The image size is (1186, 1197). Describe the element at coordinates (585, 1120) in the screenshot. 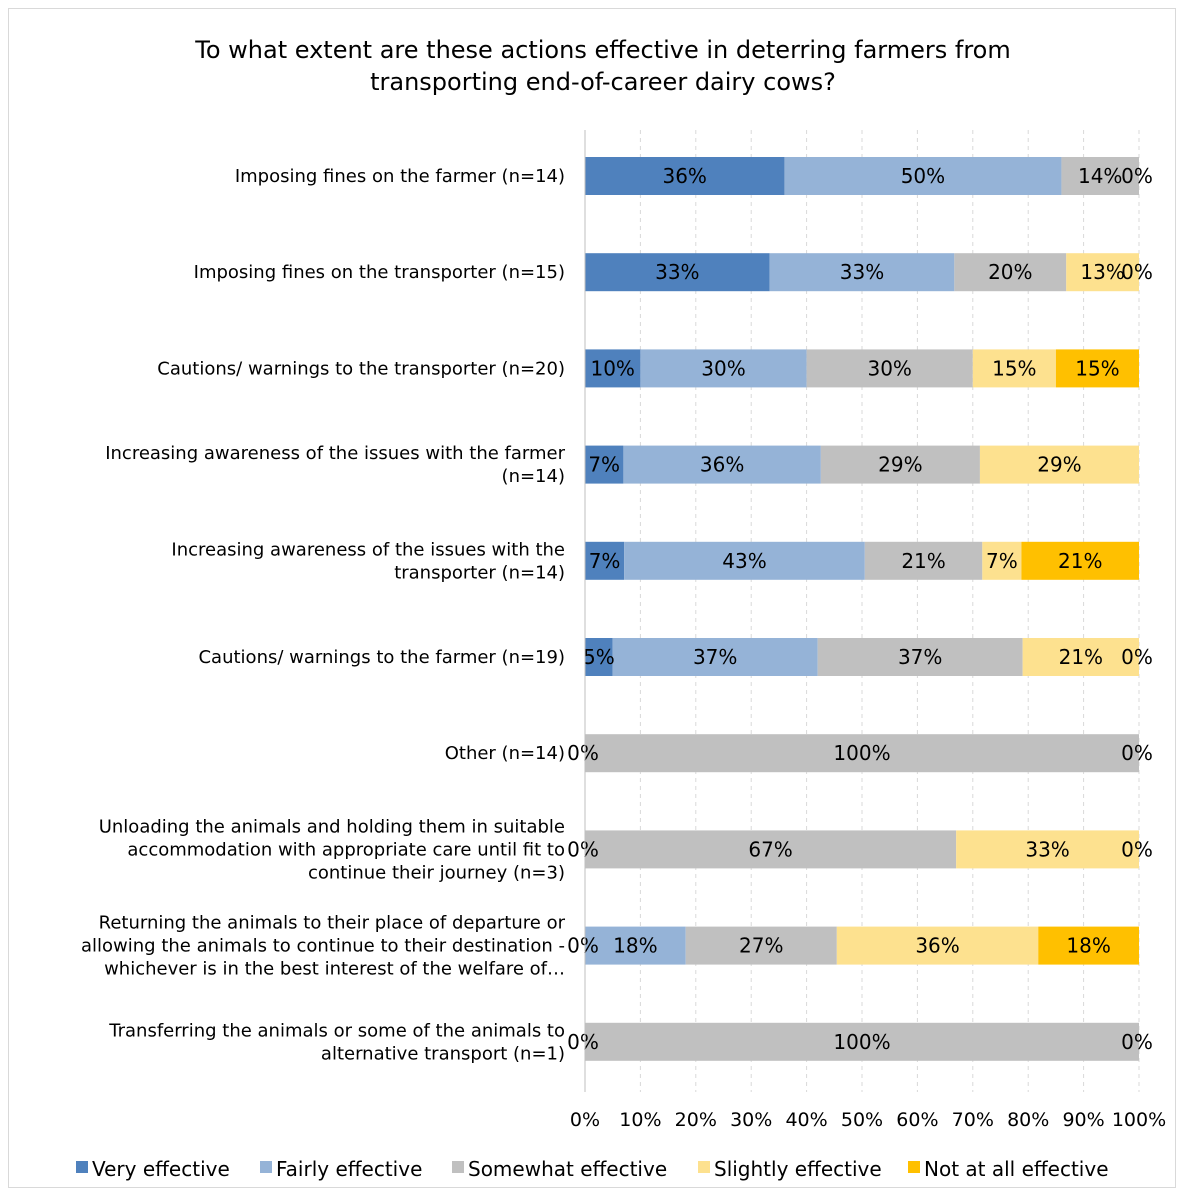

I see `x-tick-label: 0%` at that location.